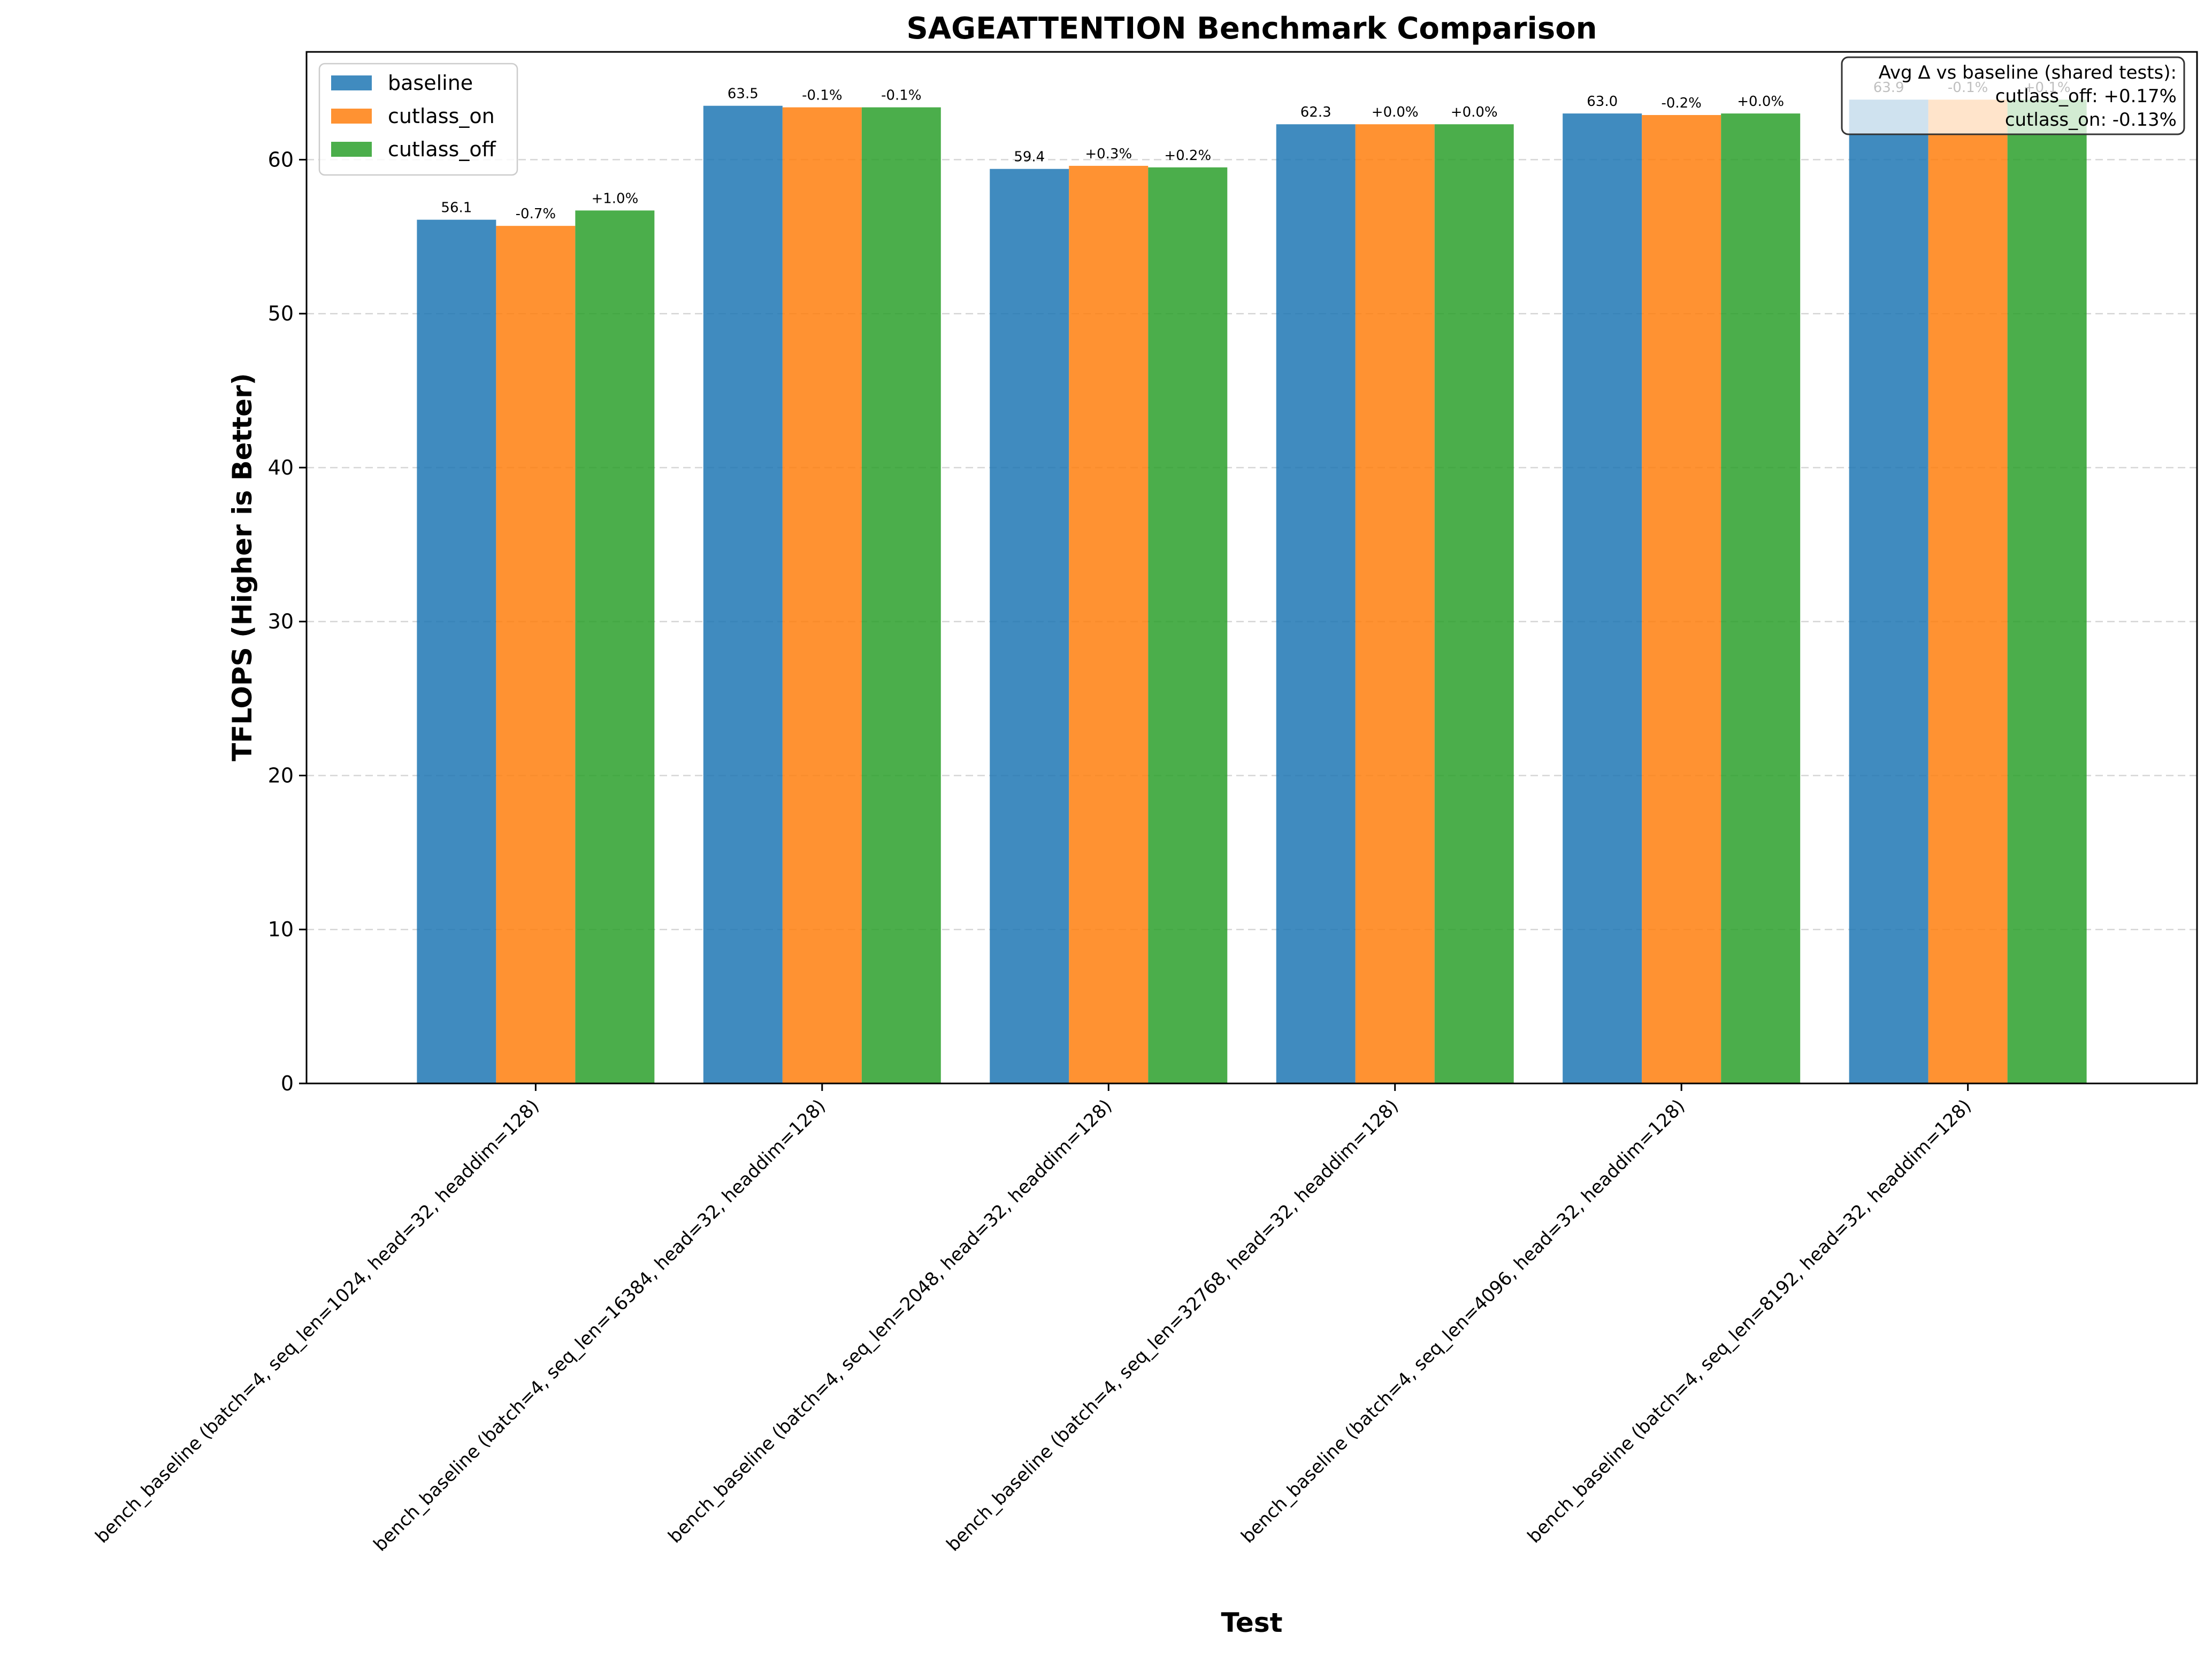  Describe the element at coordinates (744, 94) in the screenshot. I see `bar-value-label: 63.5` at that location.